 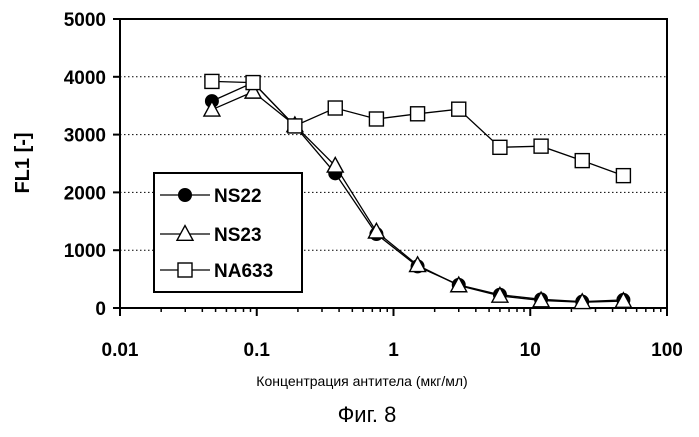 I want to click on series-na633, so click(x=417, y=128).